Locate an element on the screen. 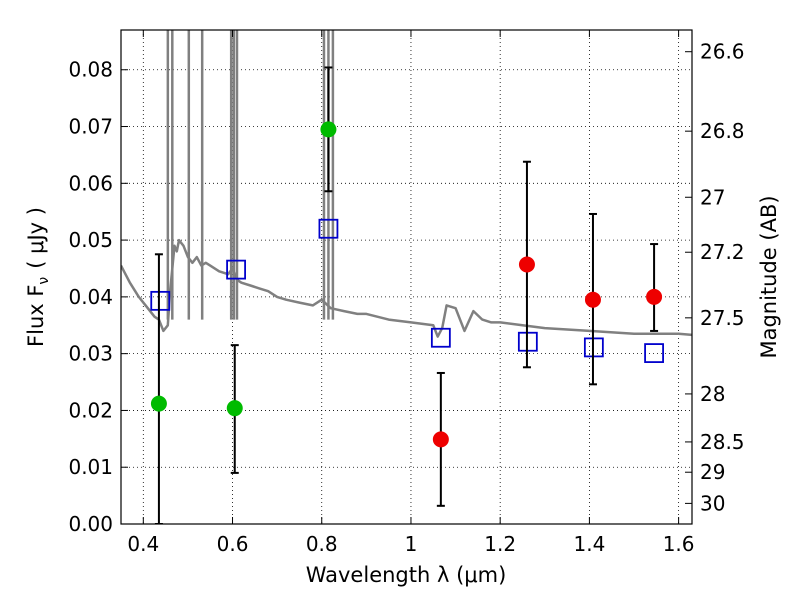  y2-tick-label: 30 is located at coordinates (712, 503).